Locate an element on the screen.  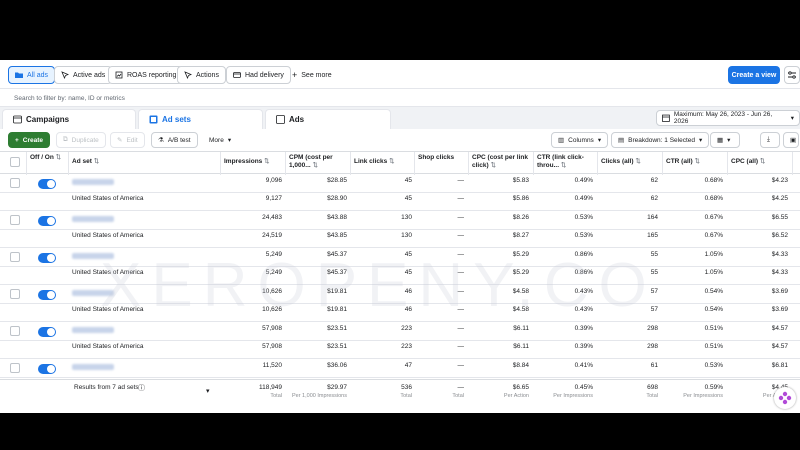
sort-icon: ⇅ is located at coordinates (563, 165).